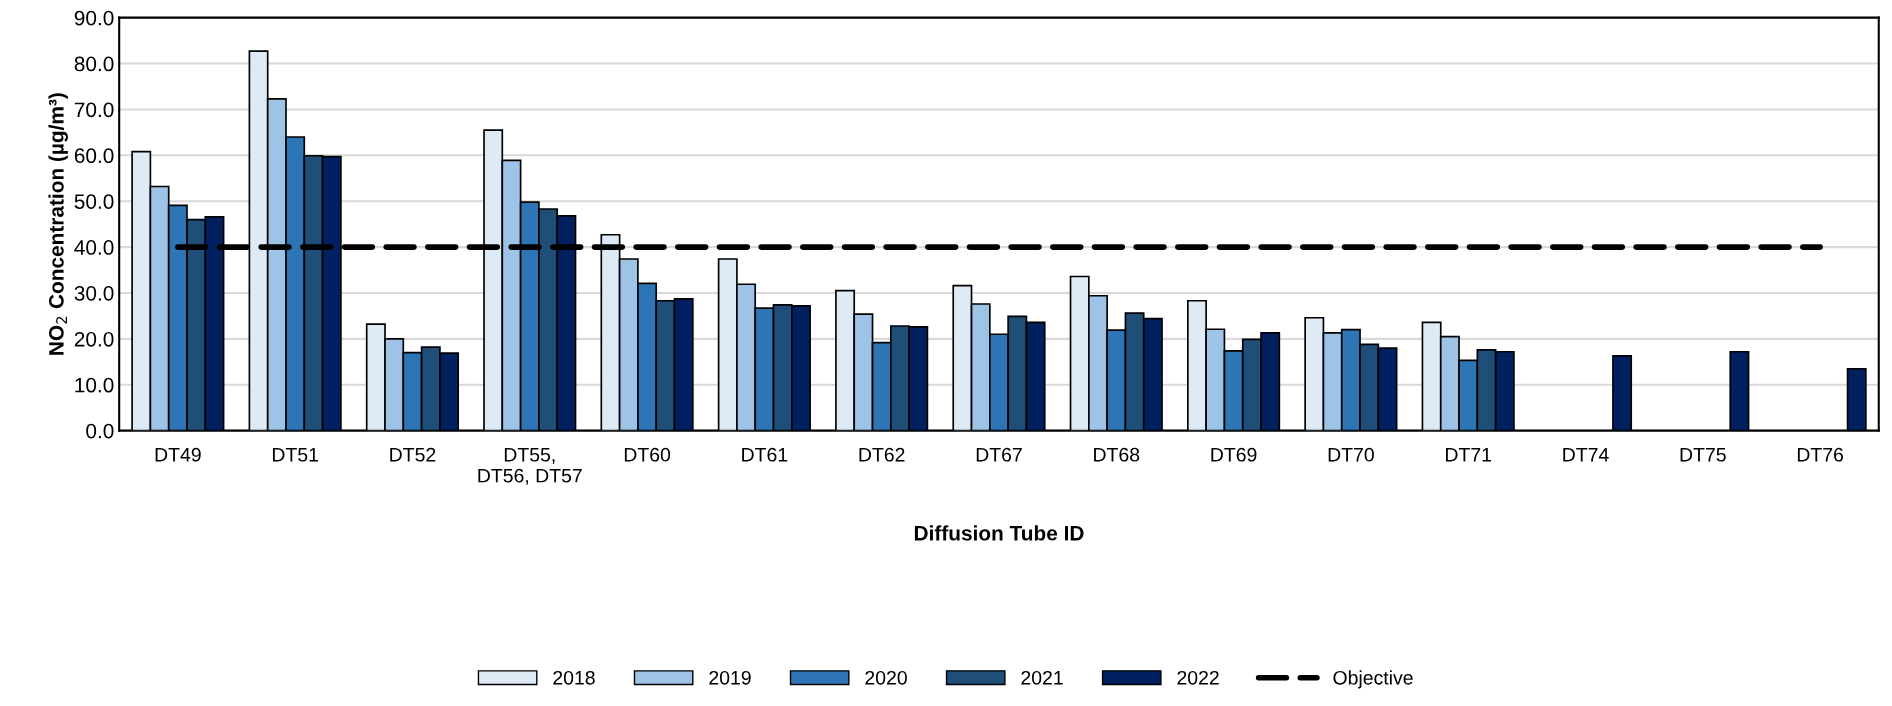 This screenshot has height=706, width=1892. What do you see at coordinates (94, 385) in the screenshot?
I see `y-tick-label: 10.0` at bounding box center [94, 385].